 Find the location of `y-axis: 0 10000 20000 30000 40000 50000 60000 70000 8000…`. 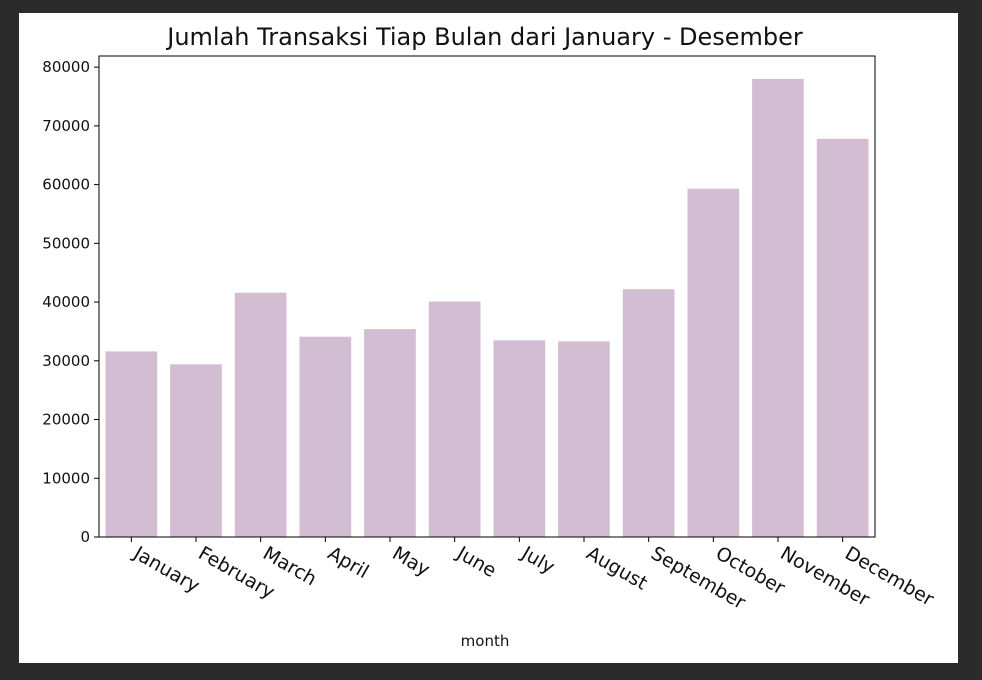

y-axis: 0 10000 20000 30000 40000 50000 60000 70000 8000… is located at coordinates (70, 302).